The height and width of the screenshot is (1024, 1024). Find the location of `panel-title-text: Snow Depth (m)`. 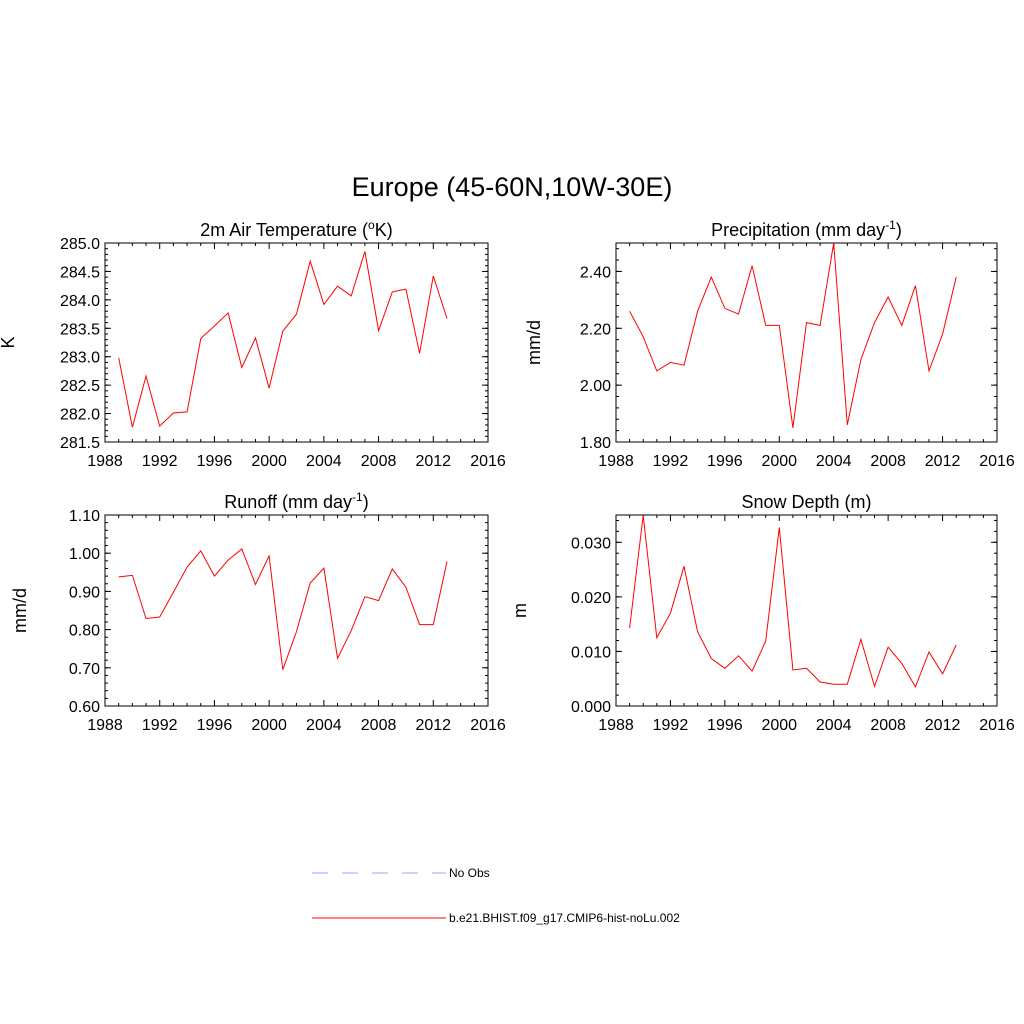

panel-title-text: Snow Depth (m) is located at coordinates (806, 502).